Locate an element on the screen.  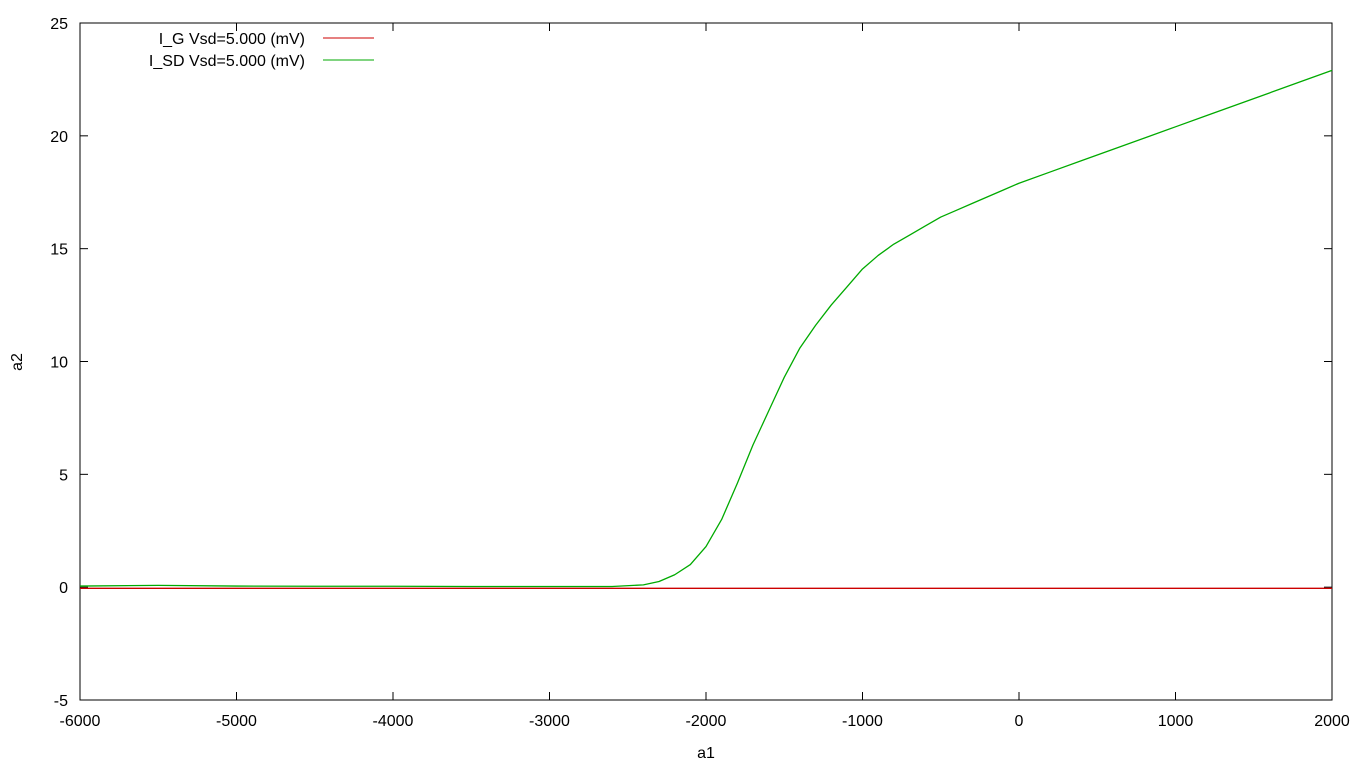
legend-label-i-sd: I_SD Vsd=5.000 (mV) is located at coordinates (227, 61).